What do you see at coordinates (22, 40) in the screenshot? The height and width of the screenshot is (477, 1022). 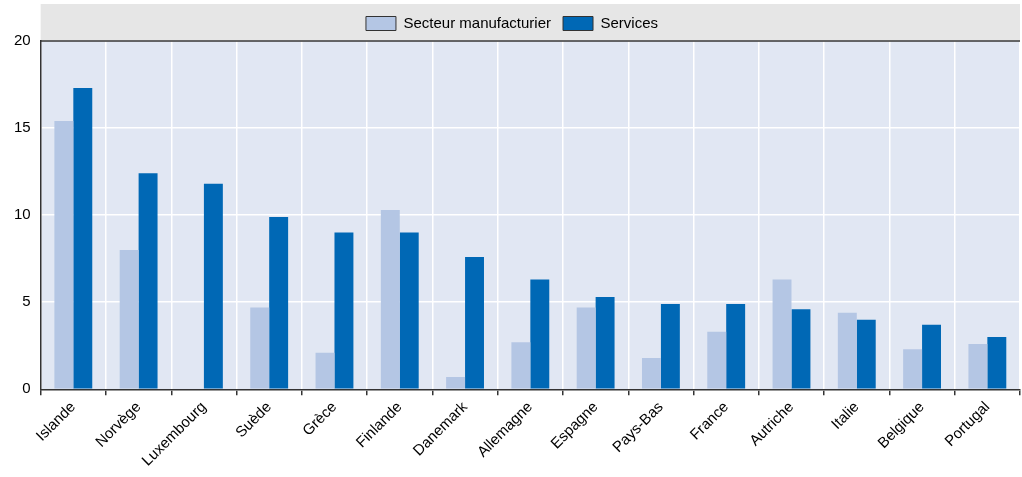 I see `y-tick-label: 20` at bounding box center [22, 40].